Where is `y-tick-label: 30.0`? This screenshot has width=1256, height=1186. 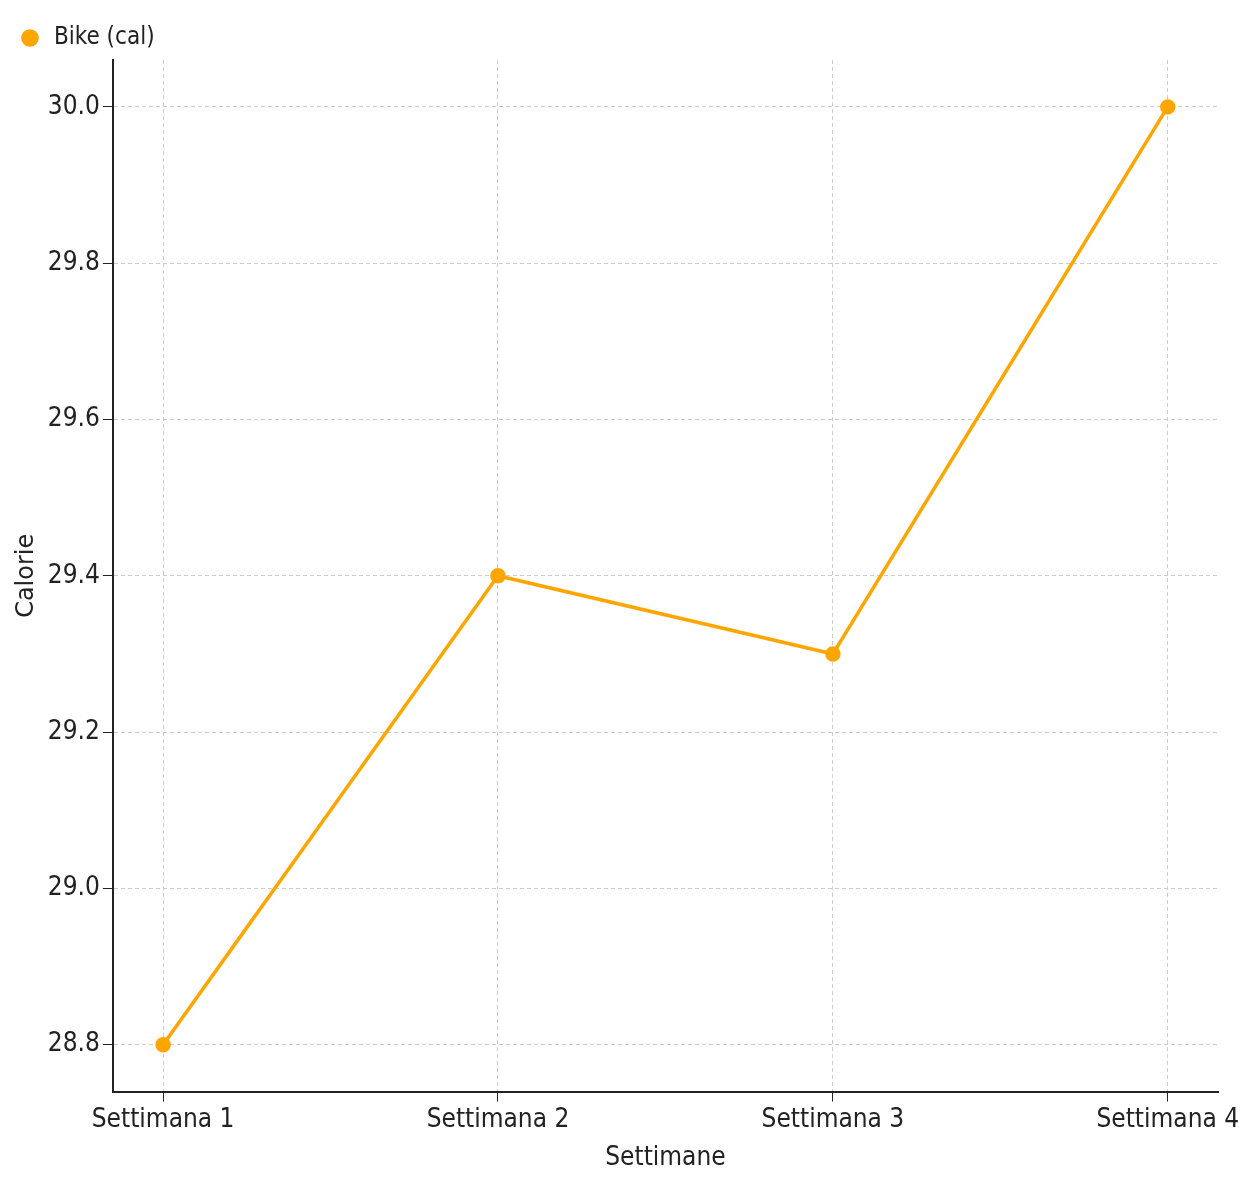 y-tick-label: 30.0 is located at coordinates (73, 104).